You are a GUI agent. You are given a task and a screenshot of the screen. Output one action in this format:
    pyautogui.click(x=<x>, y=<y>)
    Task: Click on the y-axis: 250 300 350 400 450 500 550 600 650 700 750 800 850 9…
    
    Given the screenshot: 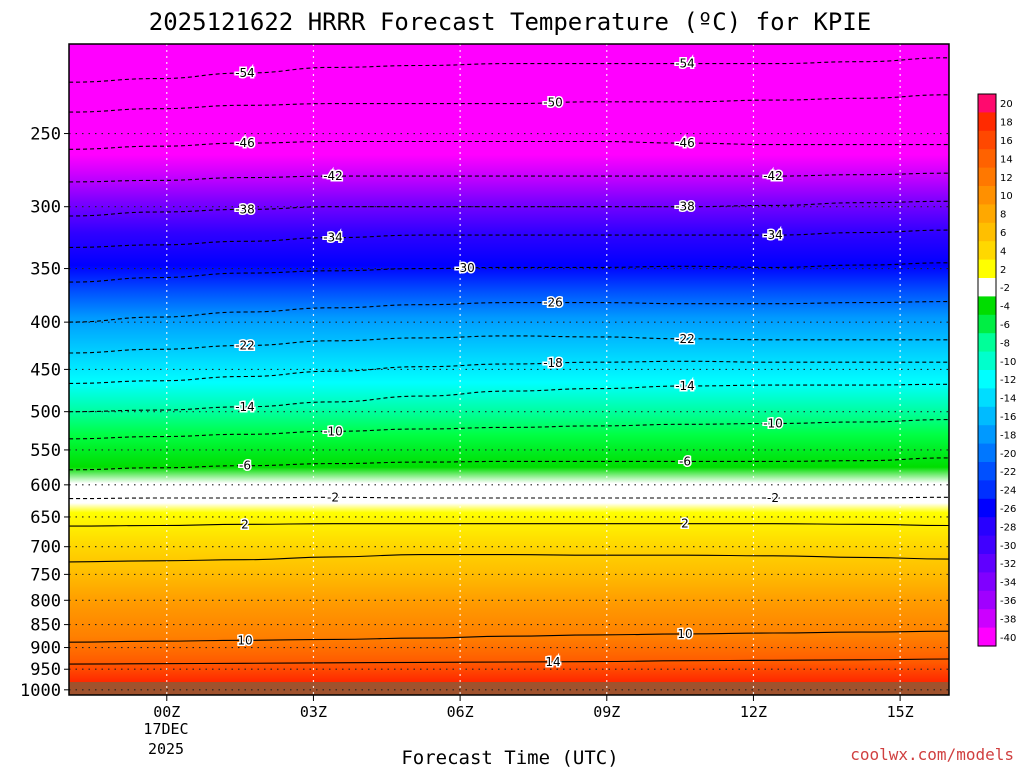 What is the action you would take?
    pyautogui.click(x=44, y=413)
    